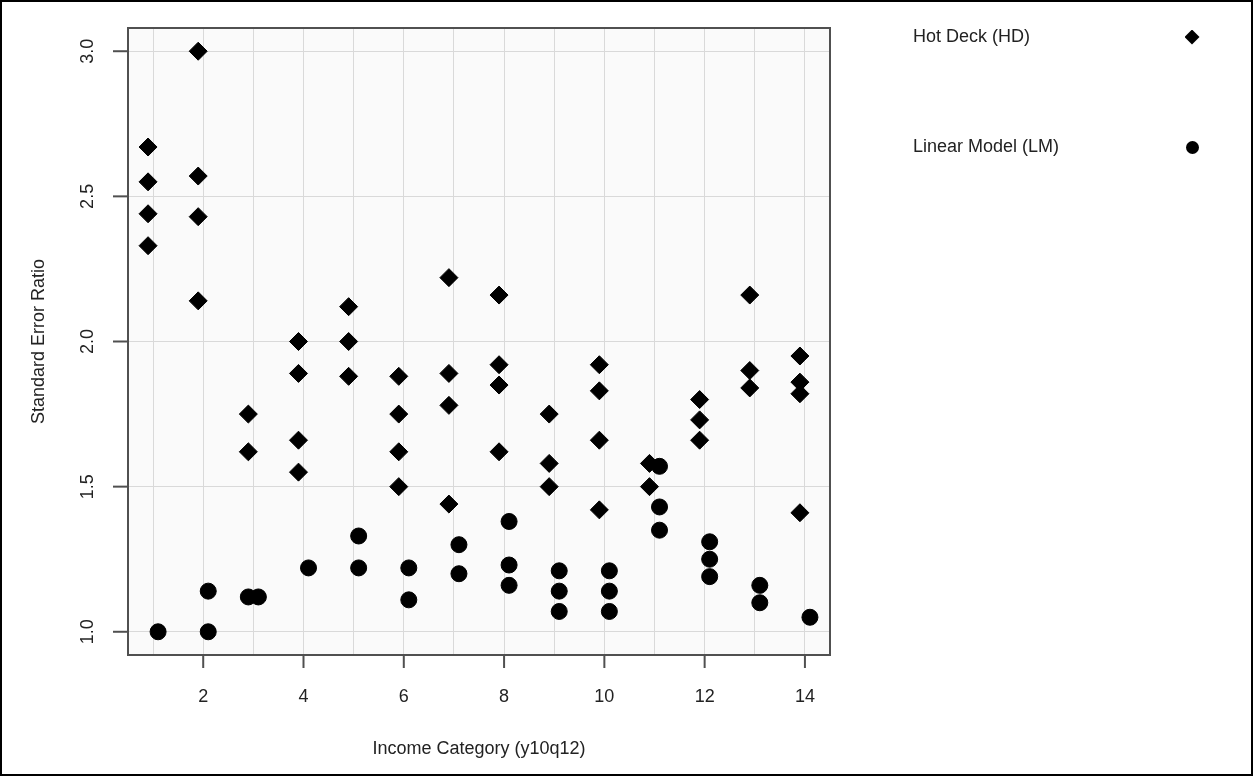 The image size is (1253, 776). Describe the element at coordinates (972, 35) in the screenshot. I see `text: Hot Deck (HD)` at that location.